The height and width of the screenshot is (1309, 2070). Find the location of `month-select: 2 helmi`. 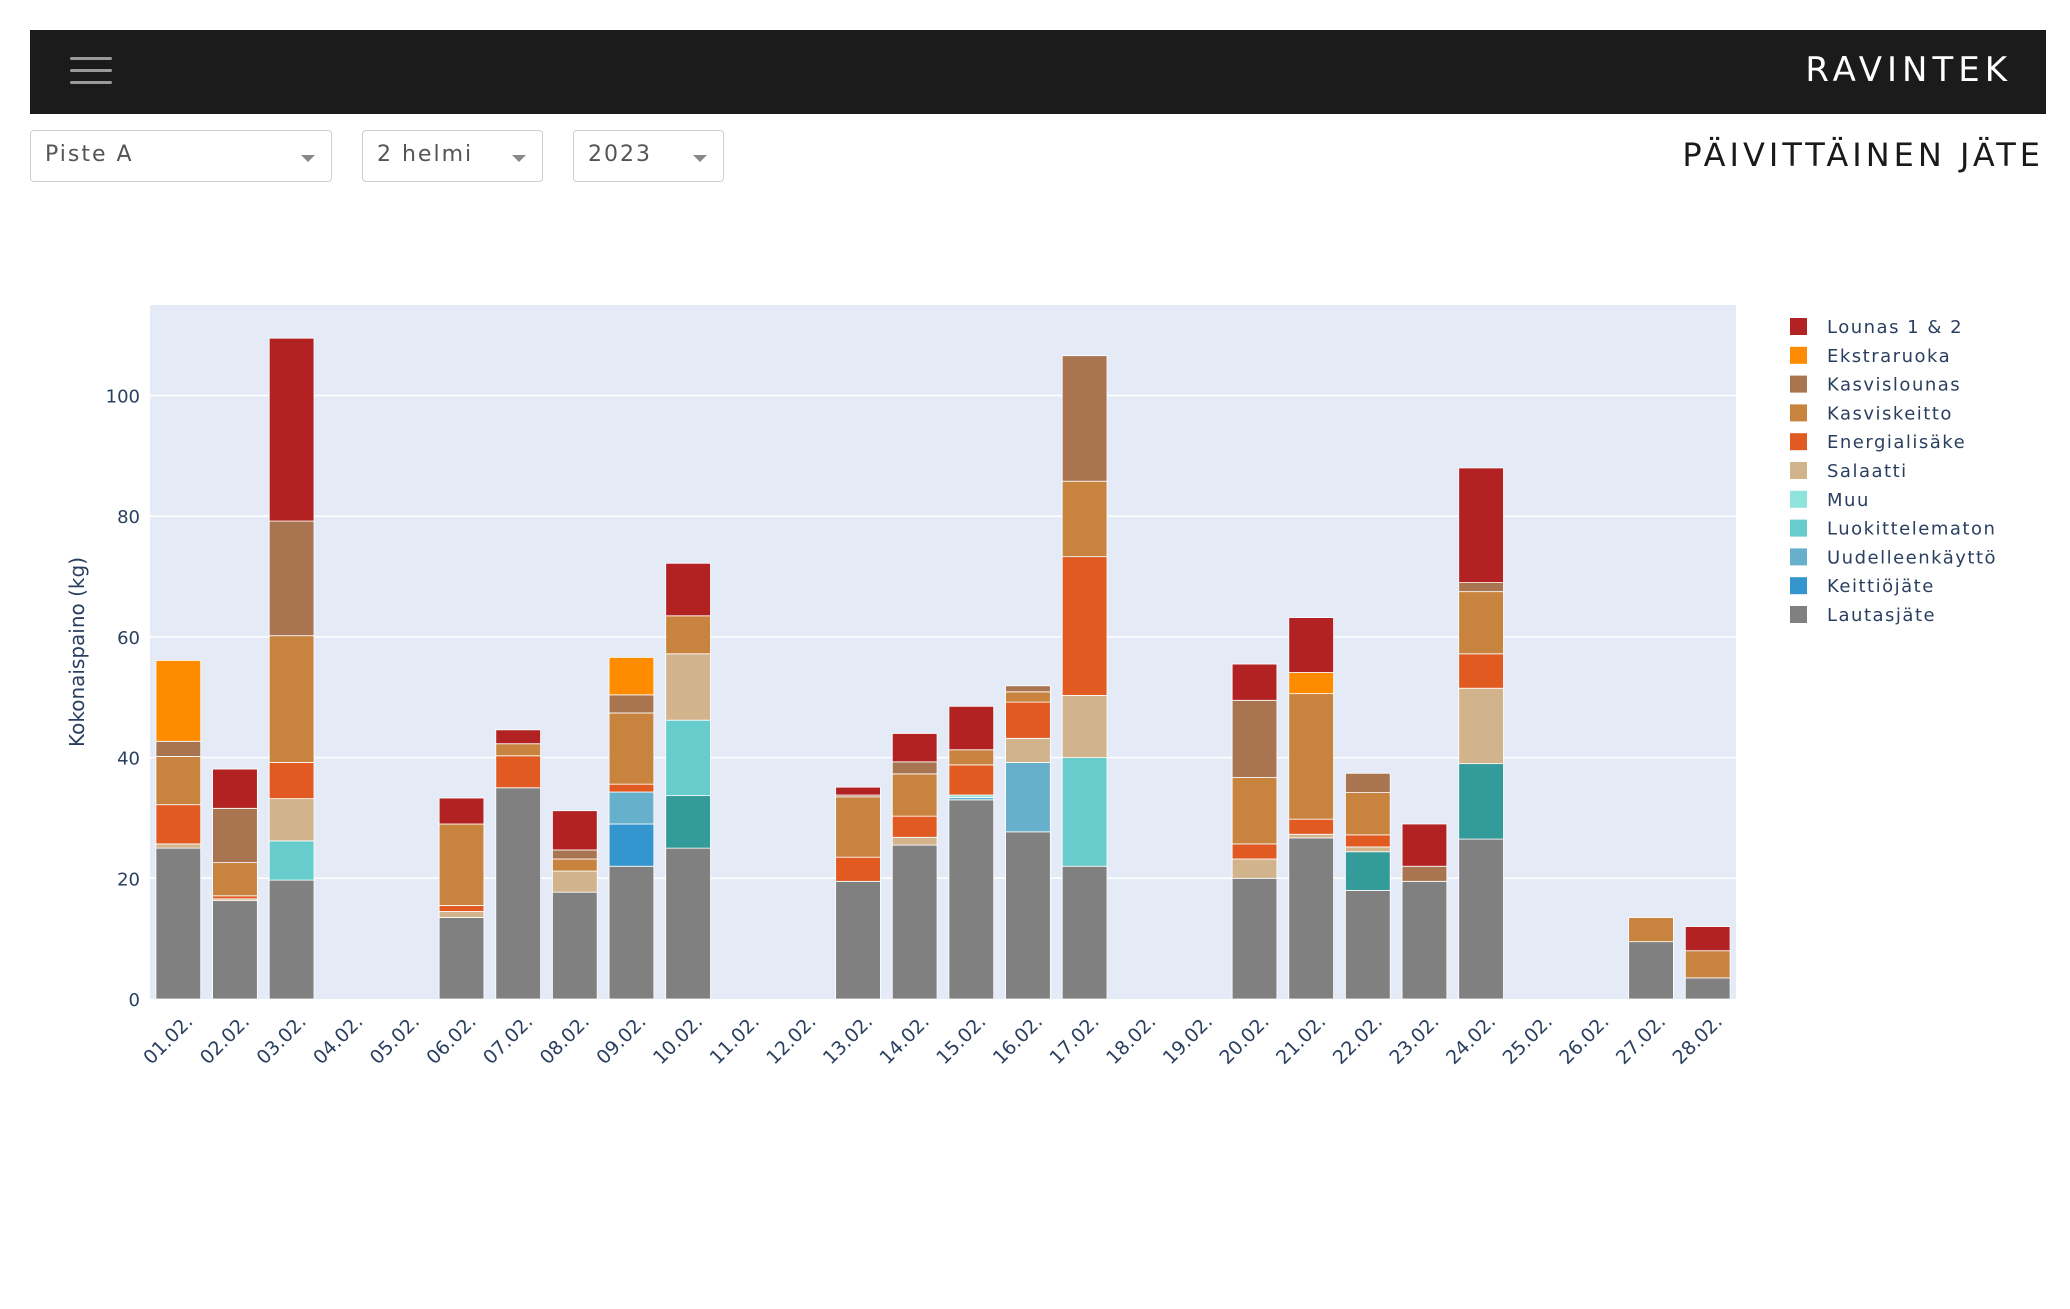

month-select: 2 helmi is located at coordinates (452, 156).